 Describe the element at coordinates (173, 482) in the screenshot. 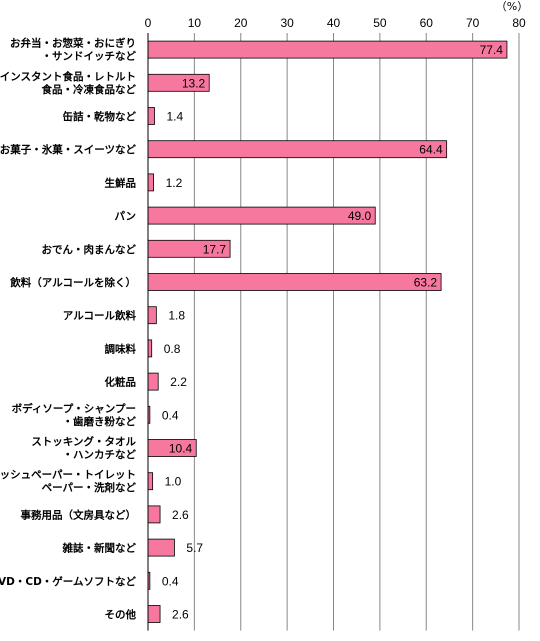

I see `value-label: 1.0` at that location.